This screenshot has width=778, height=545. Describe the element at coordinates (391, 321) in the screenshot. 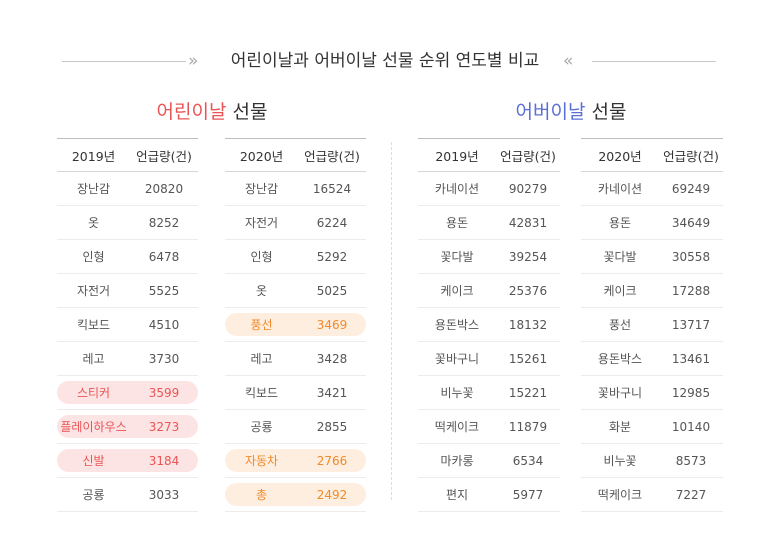

I see `section-divider` at that location.